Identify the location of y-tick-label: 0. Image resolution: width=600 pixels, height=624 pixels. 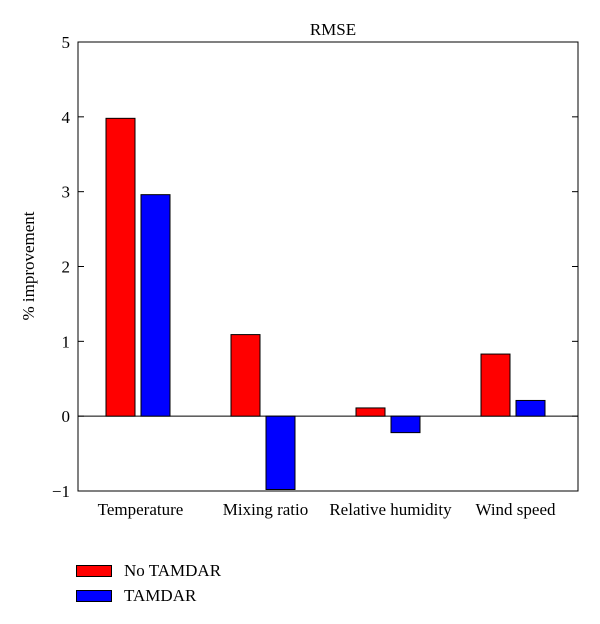
(66, 416).